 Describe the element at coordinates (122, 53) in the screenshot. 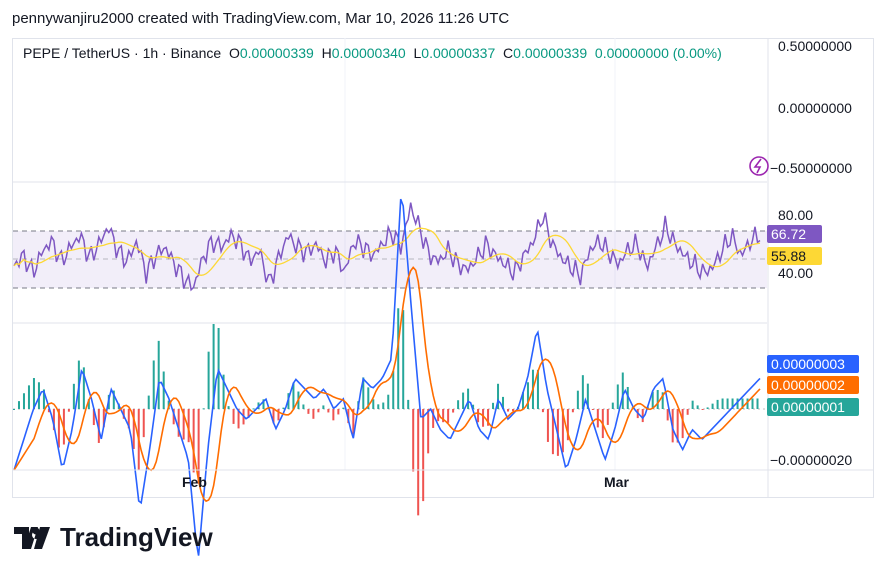

I see `symbol-title: PEPE / TetherUS · 1h · Binance` at that location.